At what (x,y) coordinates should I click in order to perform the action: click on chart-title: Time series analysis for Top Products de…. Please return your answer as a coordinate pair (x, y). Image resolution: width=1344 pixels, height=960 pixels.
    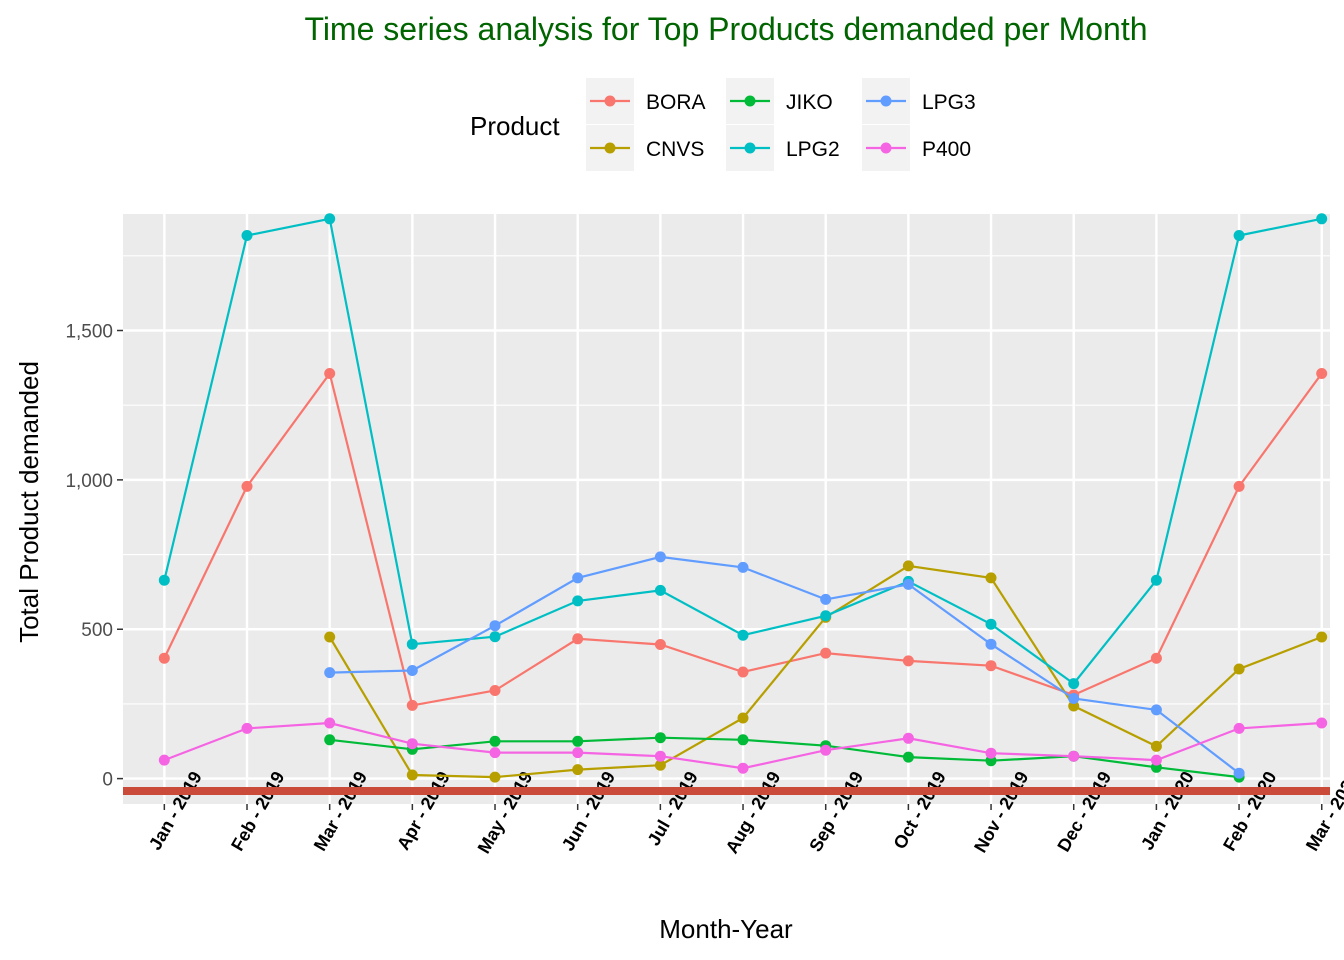
    Looking at the image, I should click on (725, 29).